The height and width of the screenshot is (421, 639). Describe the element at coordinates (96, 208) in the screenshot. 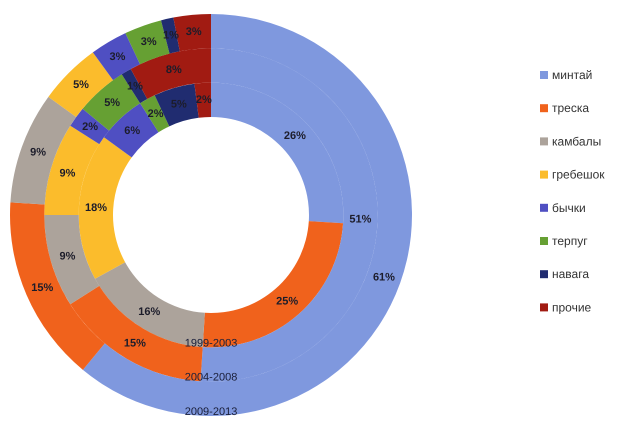

I see `data-label: 18%` at that location.